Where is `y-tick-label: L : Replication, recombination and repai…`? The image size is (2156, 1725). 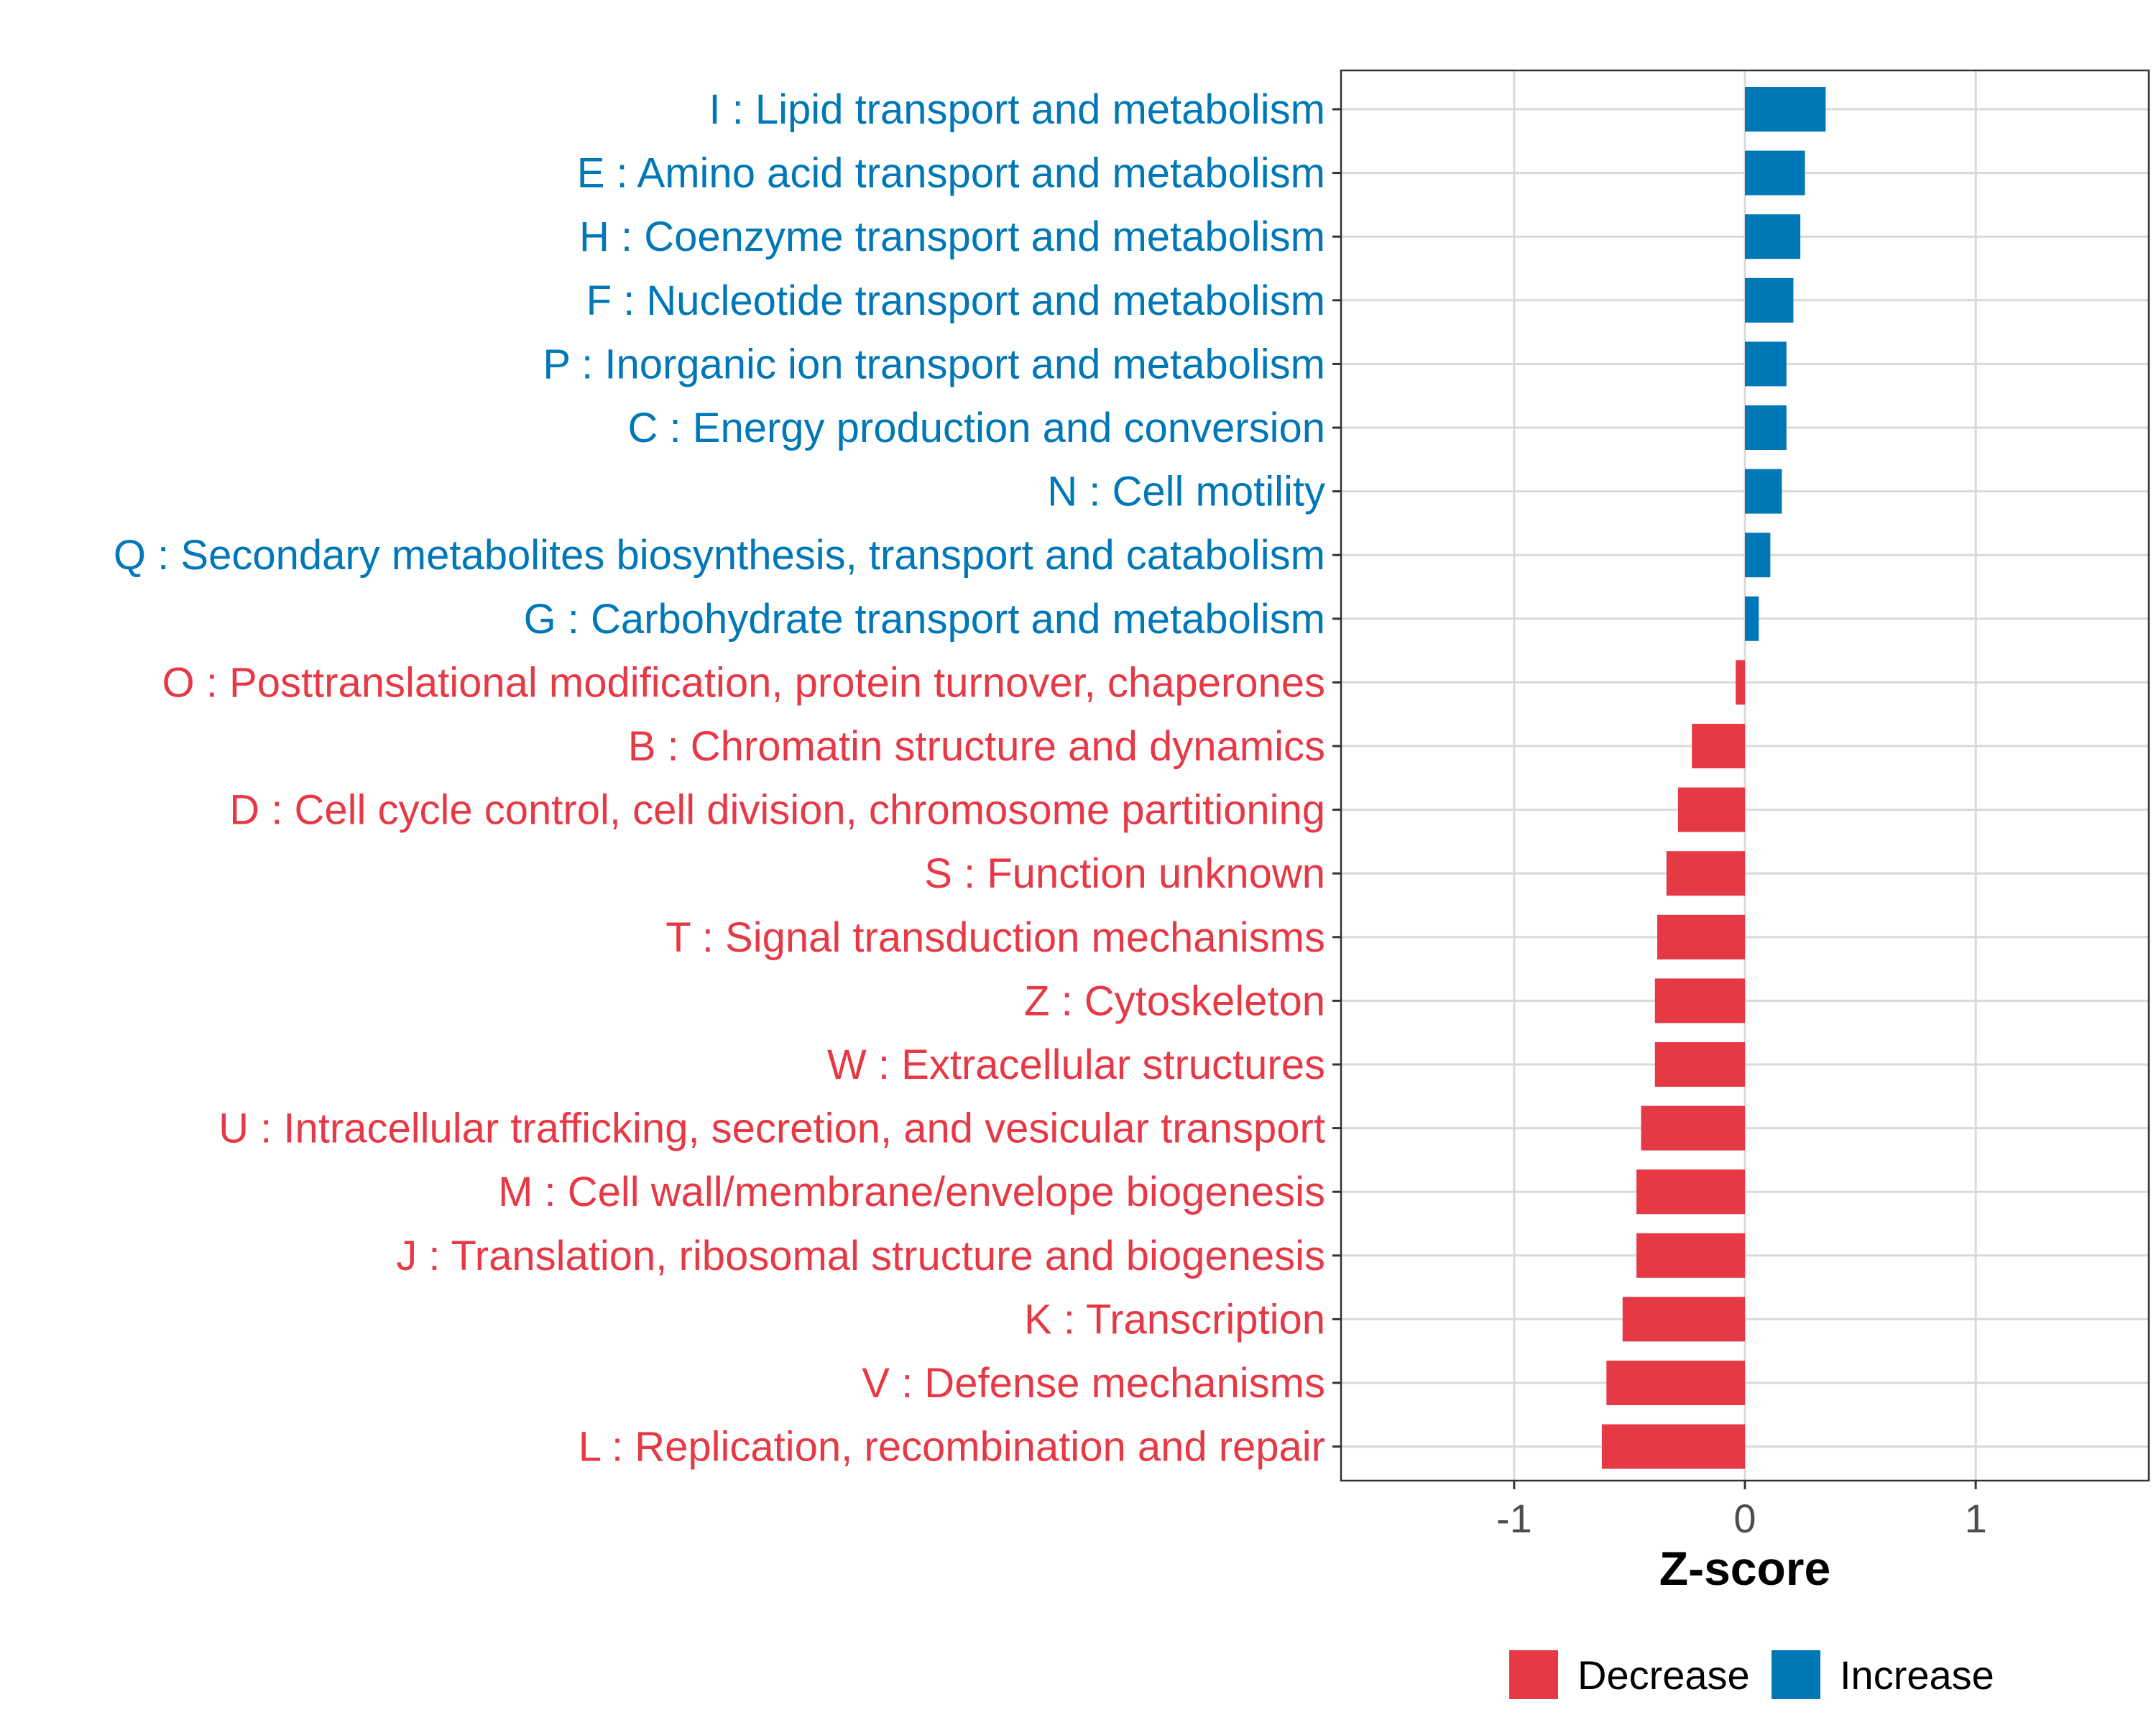 y-tick-label: L : Replication, recombination and repai… is located at coordinates (952, 1447).